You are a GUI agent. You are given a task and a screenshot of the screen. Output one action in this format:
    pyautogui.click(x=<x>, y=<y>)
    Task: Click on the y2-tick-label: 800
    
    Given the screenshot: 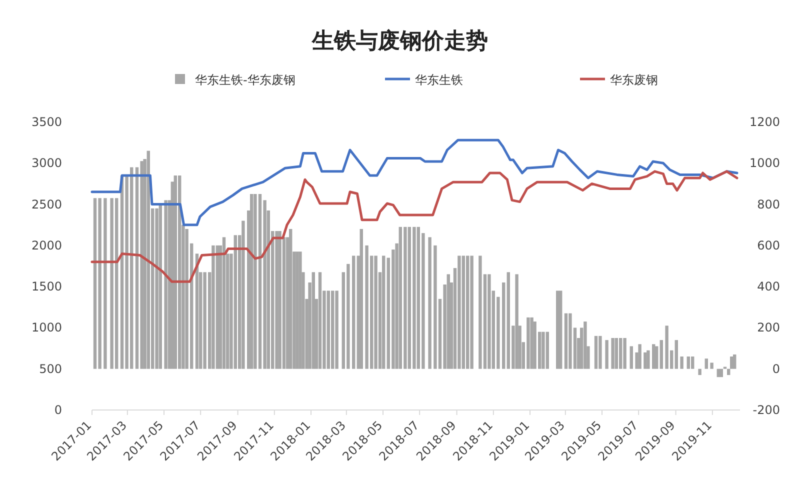 What is the action you would take?
    pyautogui.click(x=768, y=204)
    